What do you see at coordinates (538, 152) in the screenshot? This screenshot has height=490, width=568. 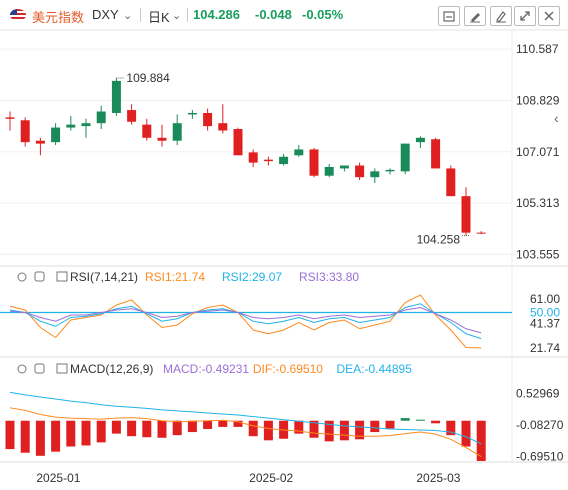 I see `price-tick-label: 107.071` at bounding box center [538, 152].